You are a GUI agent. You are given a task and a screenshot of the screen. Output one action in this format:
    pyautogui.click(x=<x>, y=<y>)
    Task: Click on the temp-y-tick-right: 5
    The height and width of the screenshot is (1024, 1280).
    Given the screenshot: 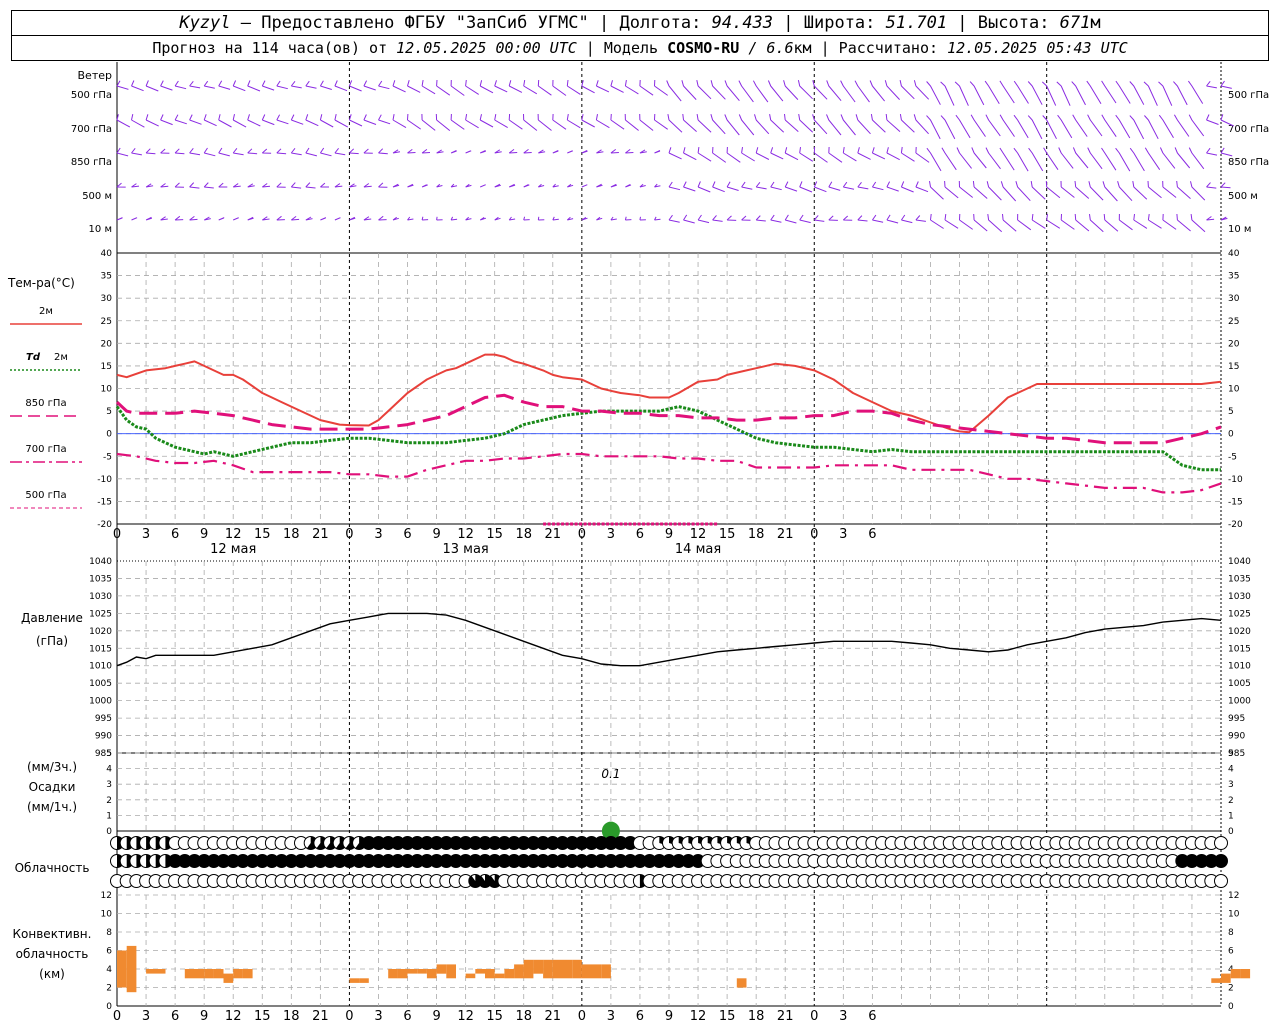 What is the action you would take?
    pyautogui.click(x=1231, y=412)
    